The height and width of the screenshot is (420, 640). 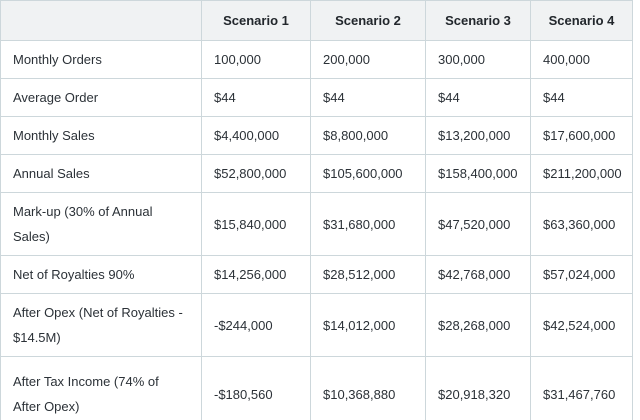 I want to click on cell: $14,256,000, so click(x=256, y=274).